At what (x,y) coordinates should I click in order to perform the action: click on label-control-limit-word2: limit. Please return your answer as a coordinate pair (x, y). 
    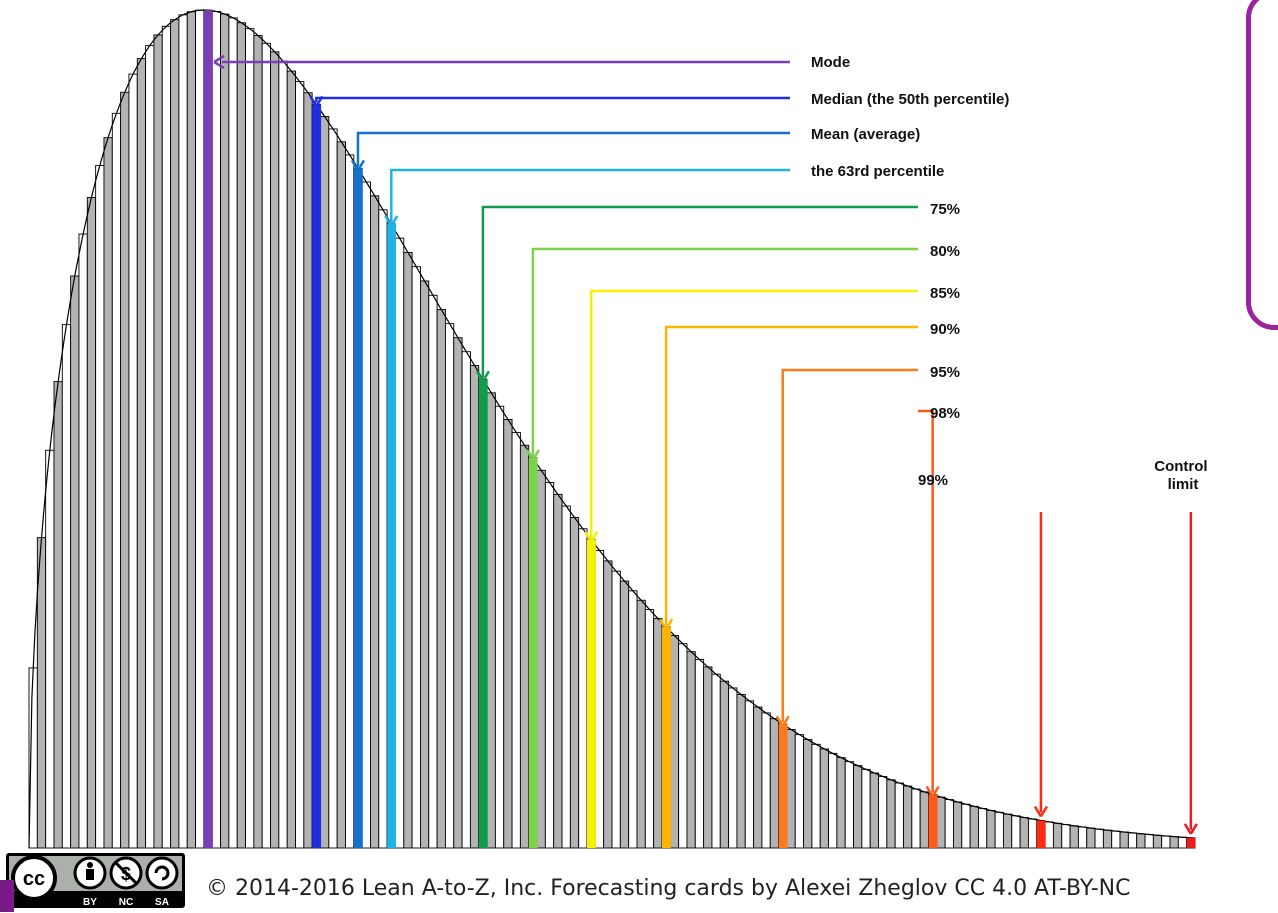
    Looking at the image, I should click on (1183, 484).